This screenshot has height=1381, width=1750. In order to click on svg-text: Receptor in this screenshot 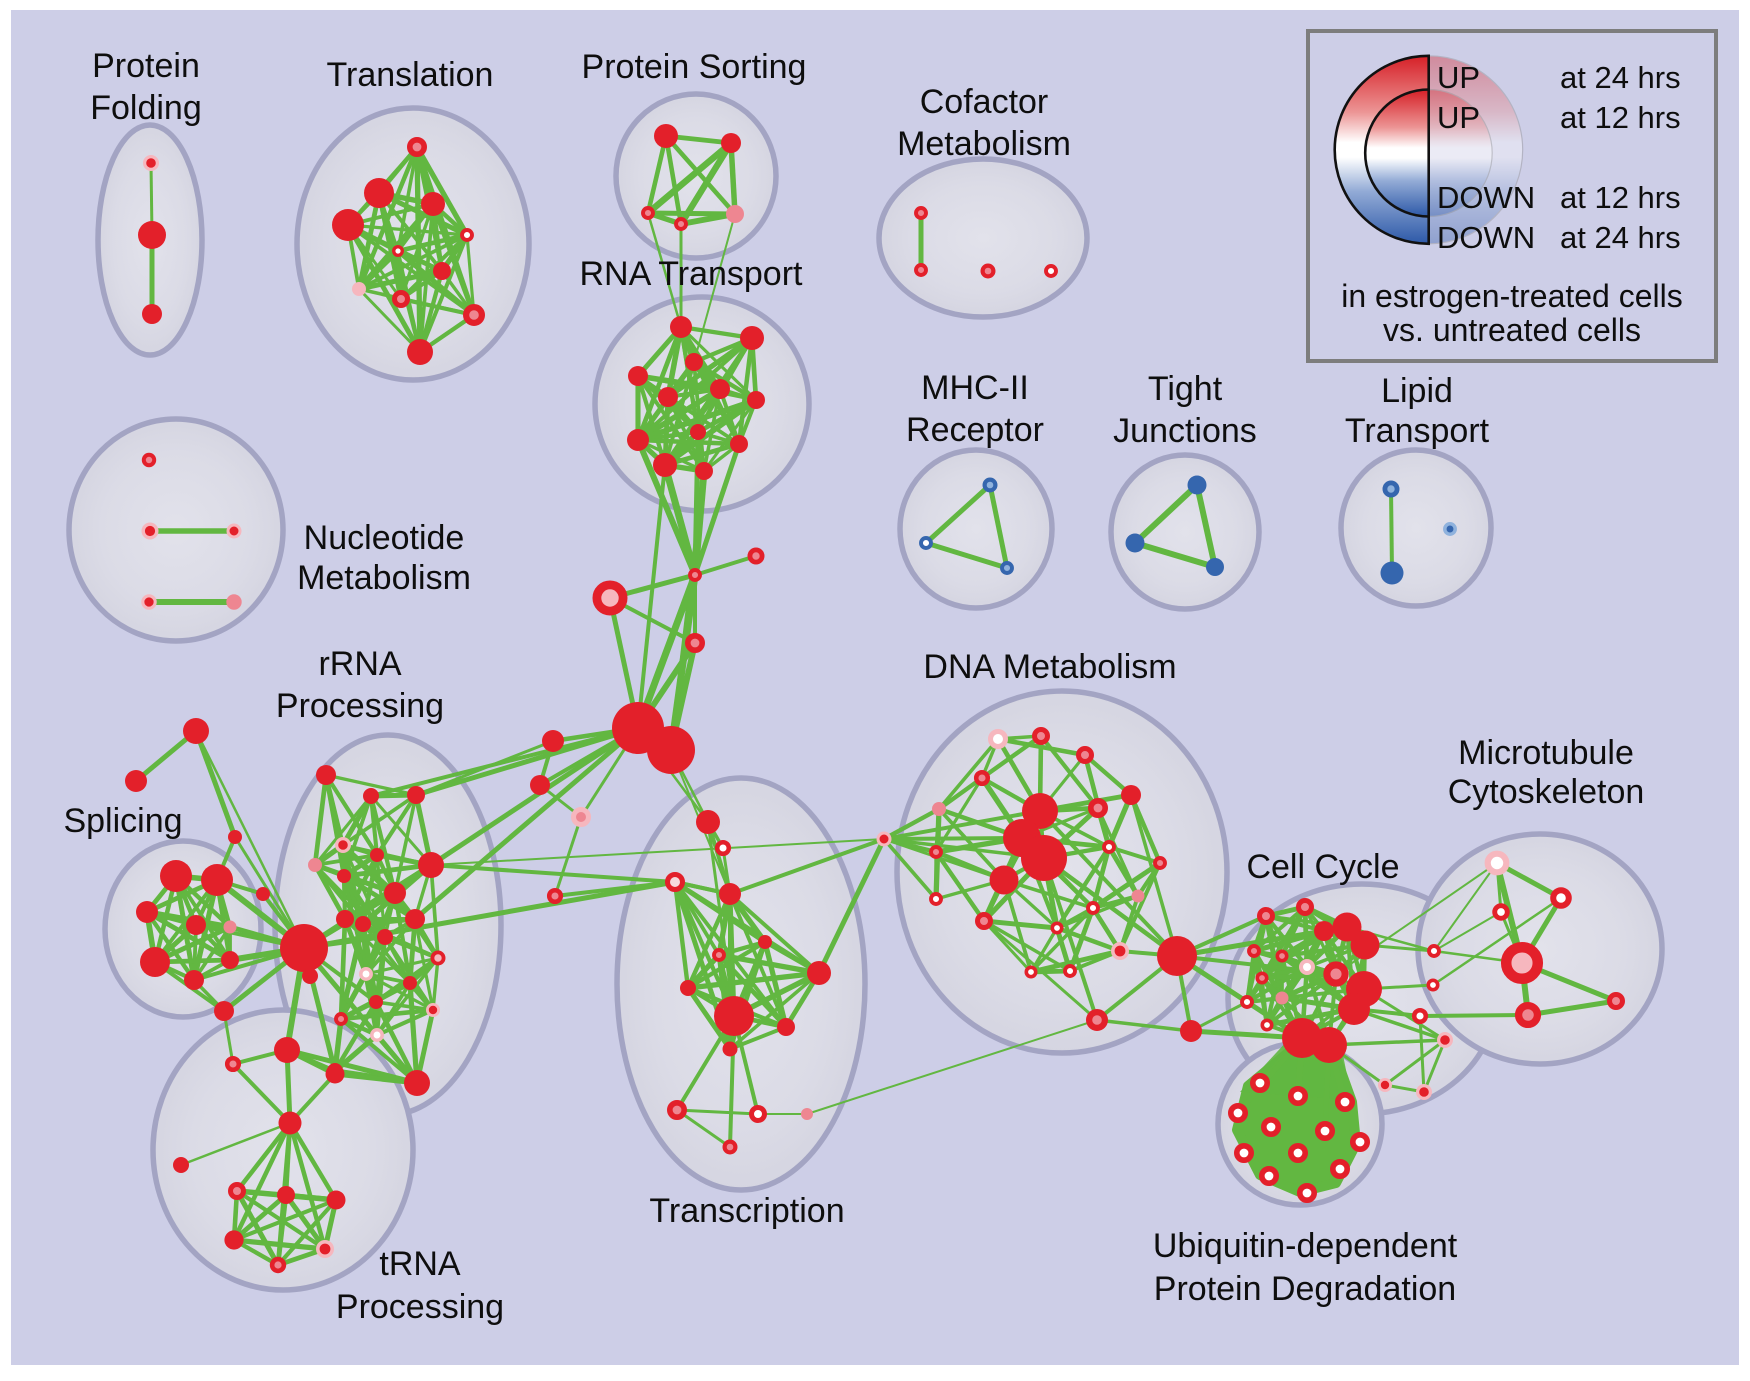, I will do `click(975, 430)`.